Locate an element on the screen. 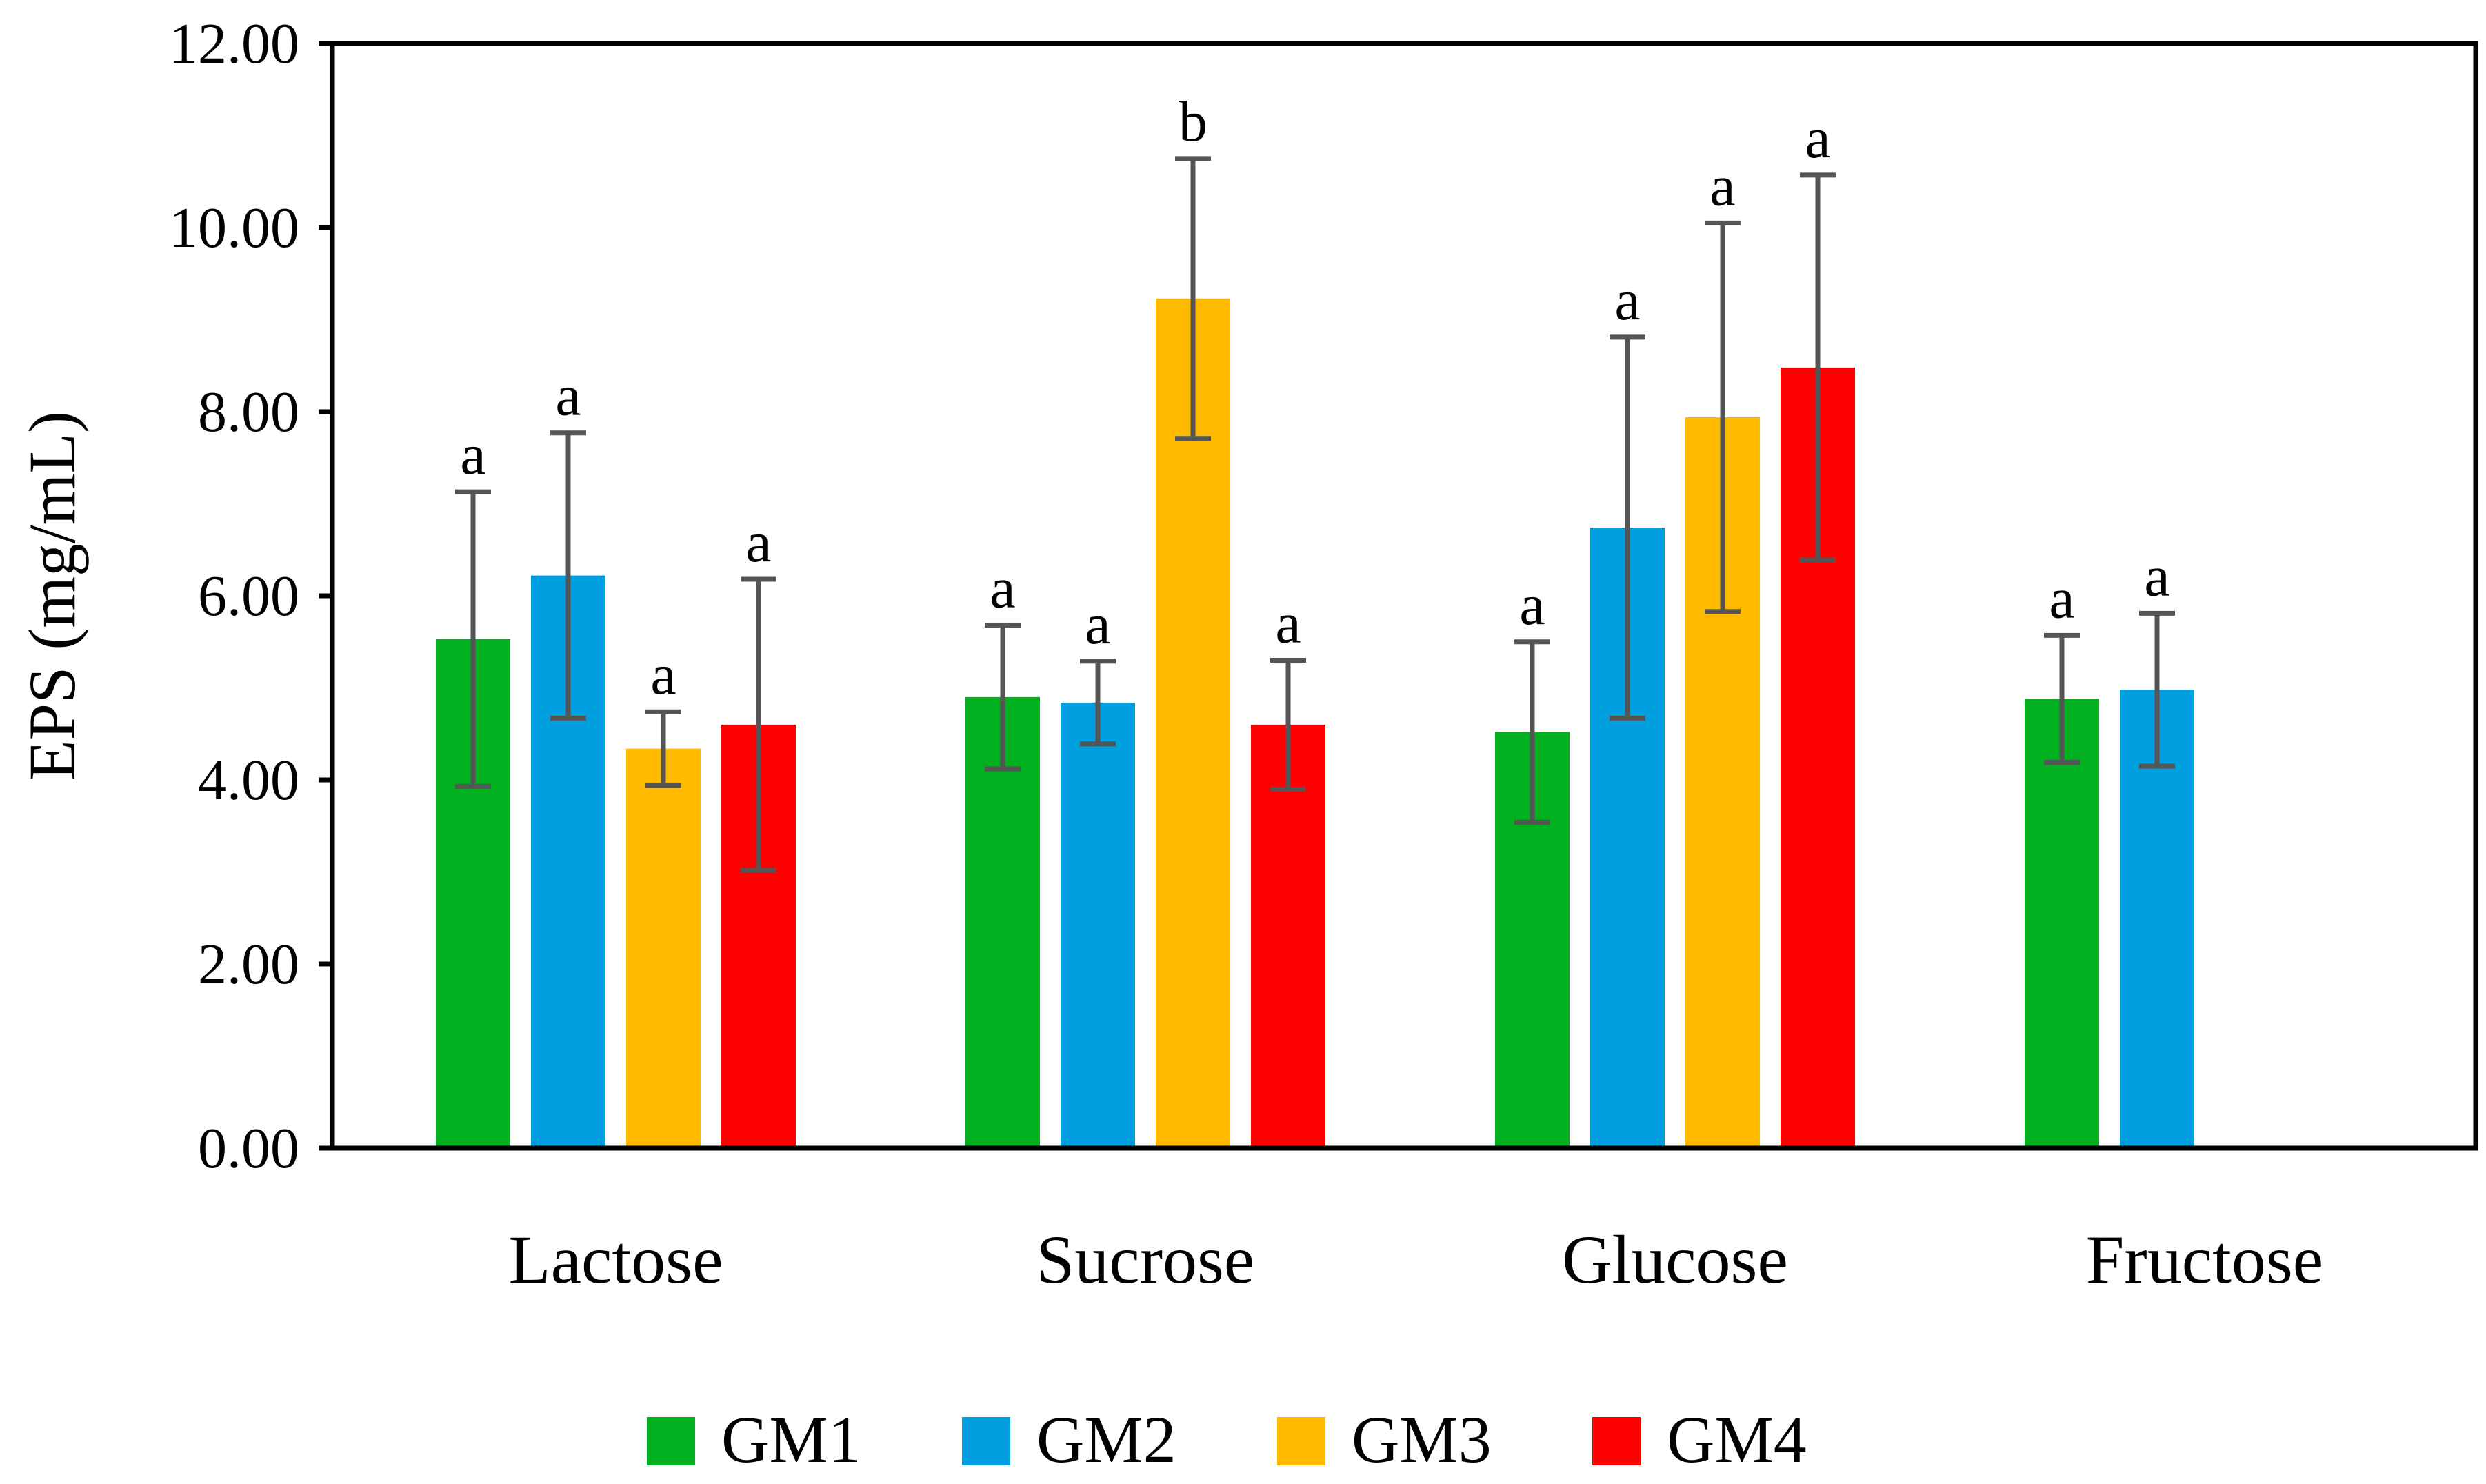 The width and height of the screenshot is (2486, 1484). significance-letter-sucrose-gm2: a is located at coordinates (1097, 624).